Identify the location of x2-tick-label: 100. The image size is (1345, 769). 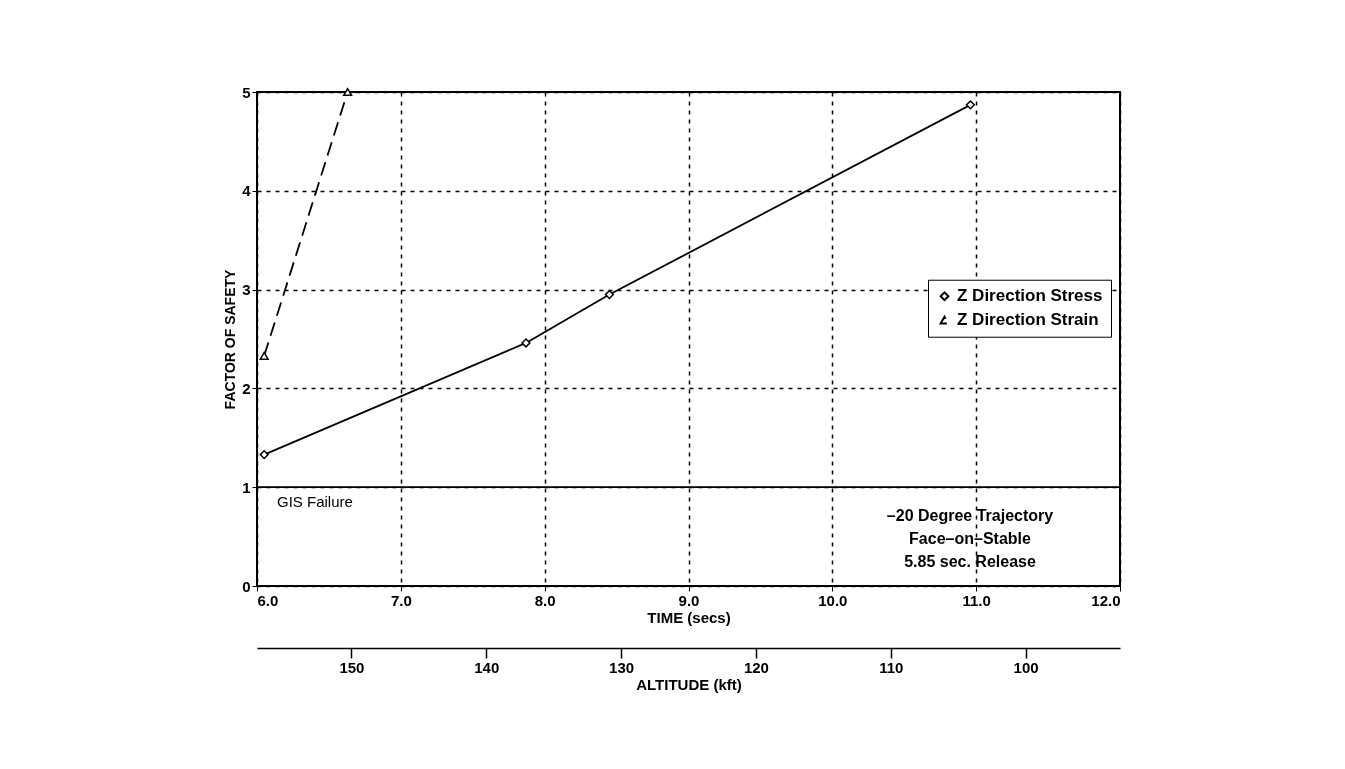
(1026, 667).